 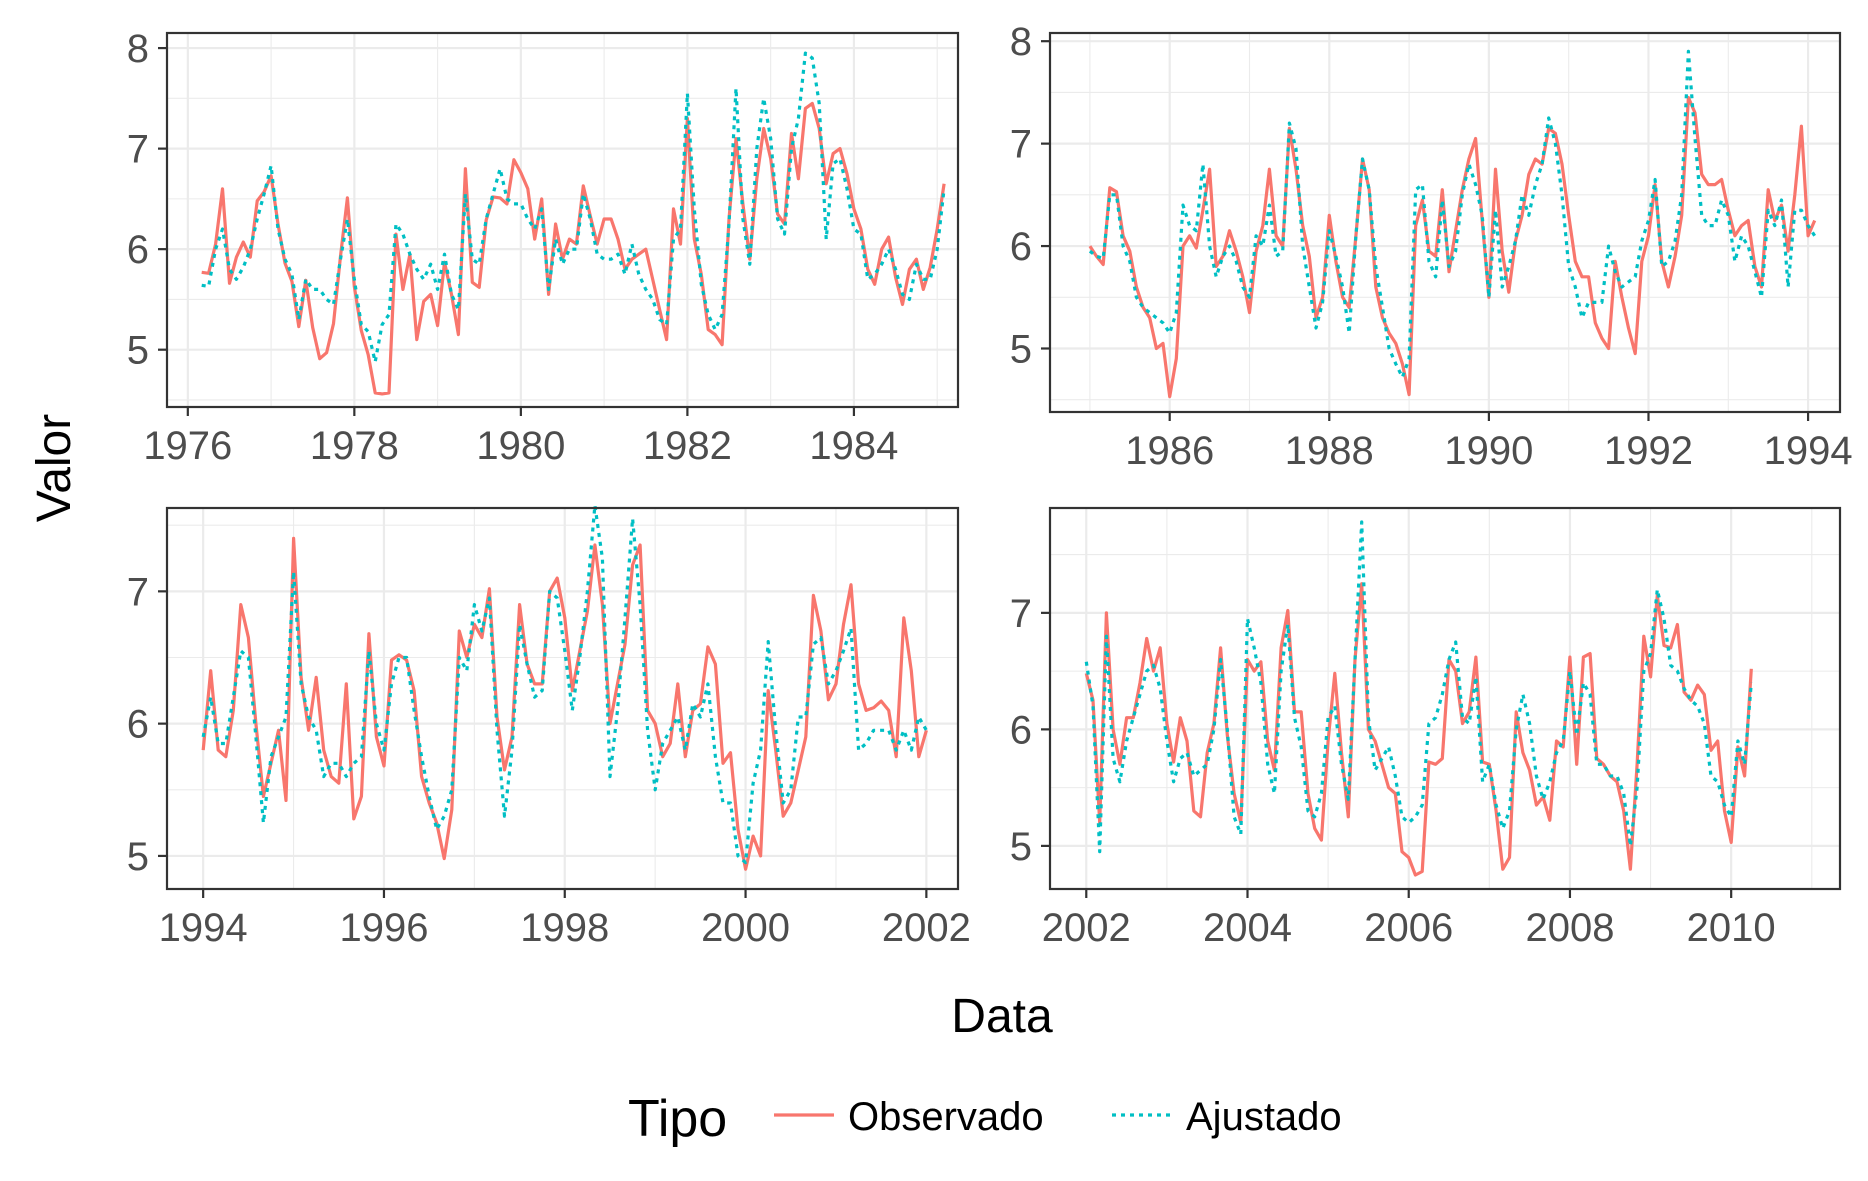 What do you see at coordinates (1408, 928) in the screenshot?
I see `x-tick-label: 2006` at bounding box center [1408, 928].